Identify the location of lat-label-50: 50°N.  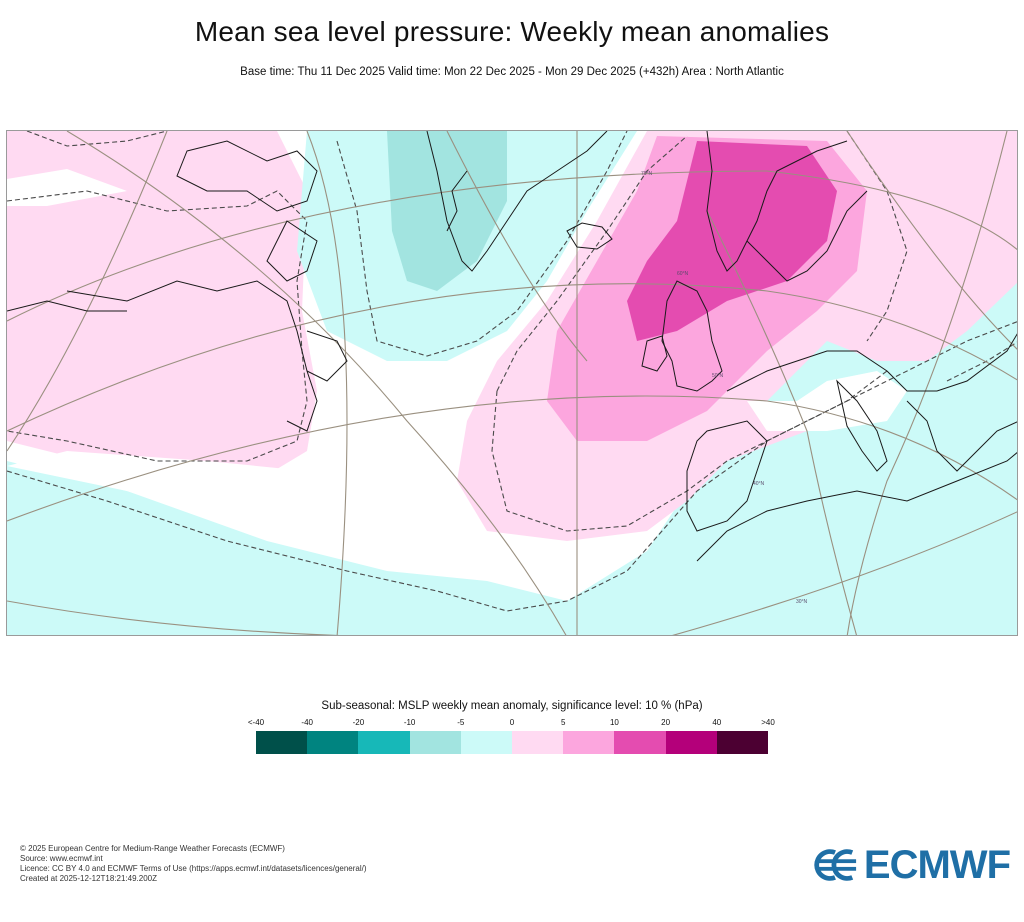
(718, 376).